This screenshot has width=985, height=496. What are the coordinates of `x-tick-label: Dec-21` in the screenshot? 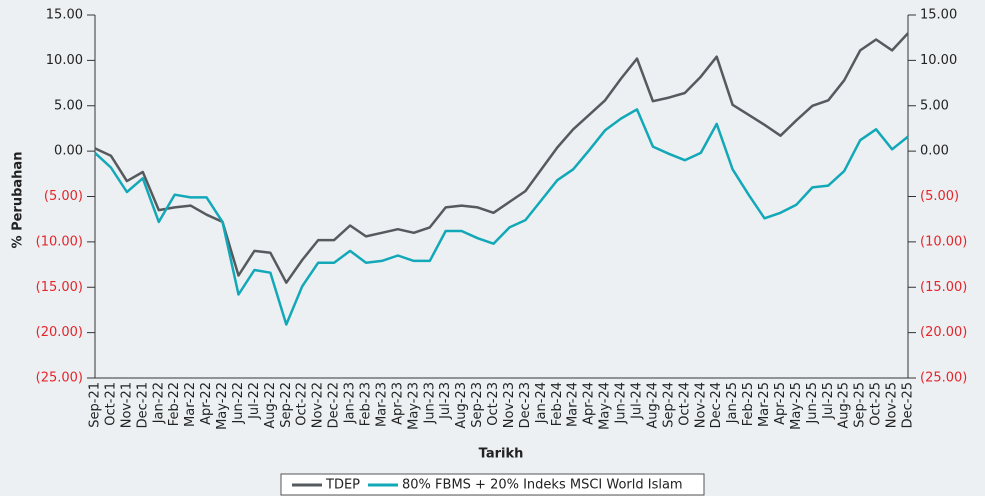 It's located at (142, 405).